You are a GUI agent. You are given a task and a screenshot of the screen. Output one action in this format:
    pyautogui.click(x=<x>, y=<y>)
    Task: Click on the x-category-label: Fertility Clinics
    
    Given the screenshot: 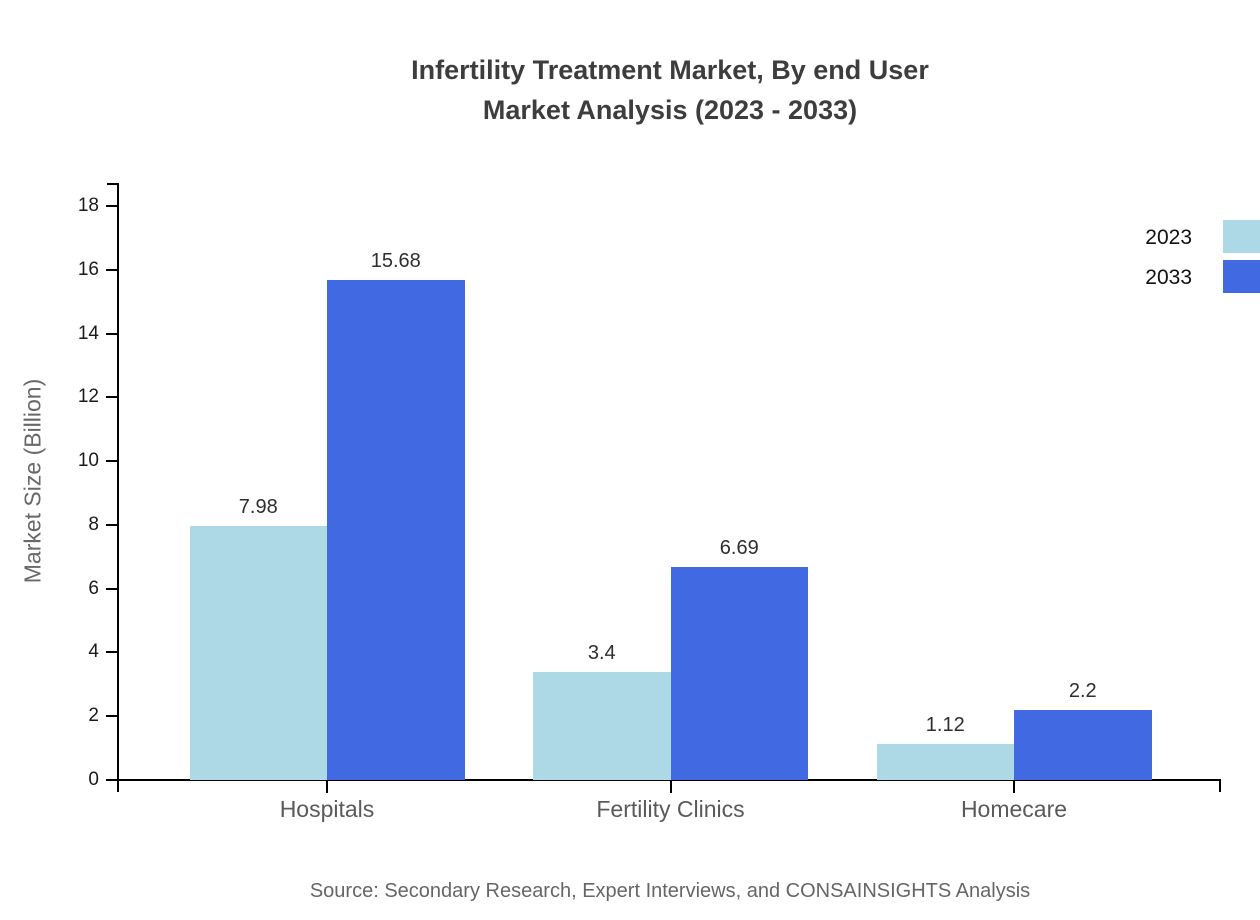 What is the action you would take?
    pyautogui.click(x=670, y=809)
    